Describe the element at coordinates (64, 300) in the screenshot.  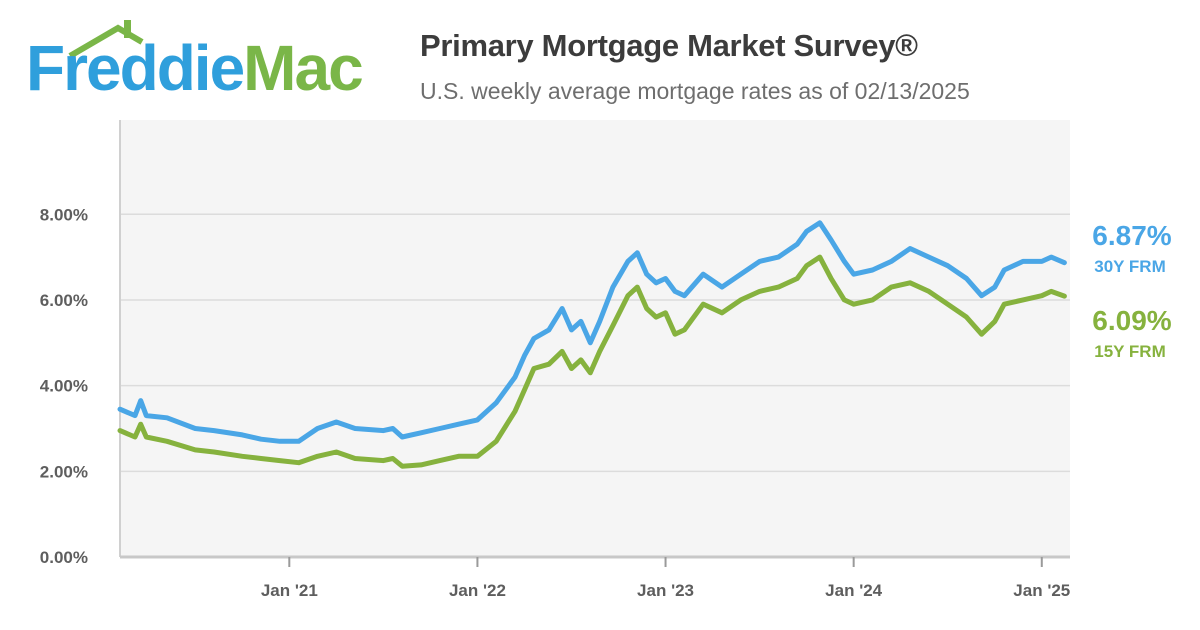
I see `y-tick-label: 6.00%` at that location.